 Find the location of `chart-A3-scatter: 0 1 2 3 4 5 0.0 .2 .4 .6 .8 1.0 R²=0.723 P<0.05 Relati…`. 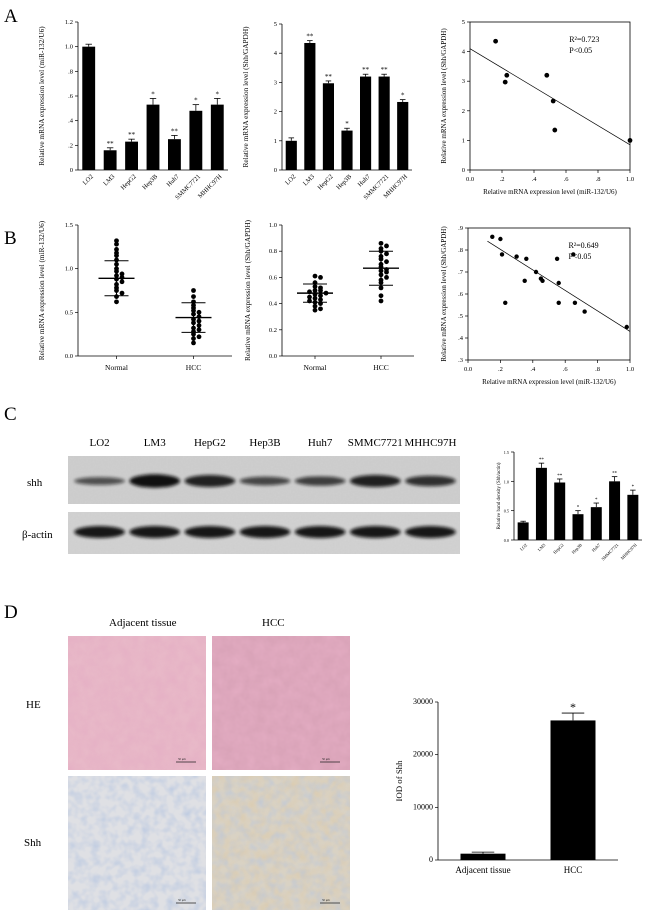

chart-A3-scatter: 0 1 2 3 4 5 0.0 .2 .4 .6 .8 1.0 R²=0.723 P<0.05 Relati… is located at coordinates (537, 107).